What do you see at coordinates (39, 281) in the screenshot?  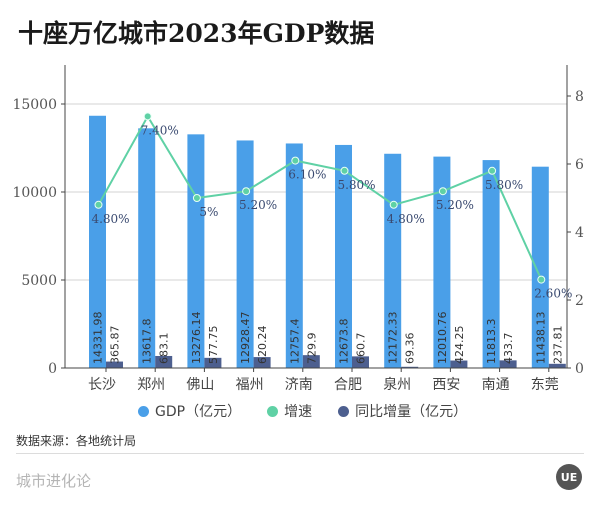 I see `left-tick-label: 5000` at bounding box center [39, 281].